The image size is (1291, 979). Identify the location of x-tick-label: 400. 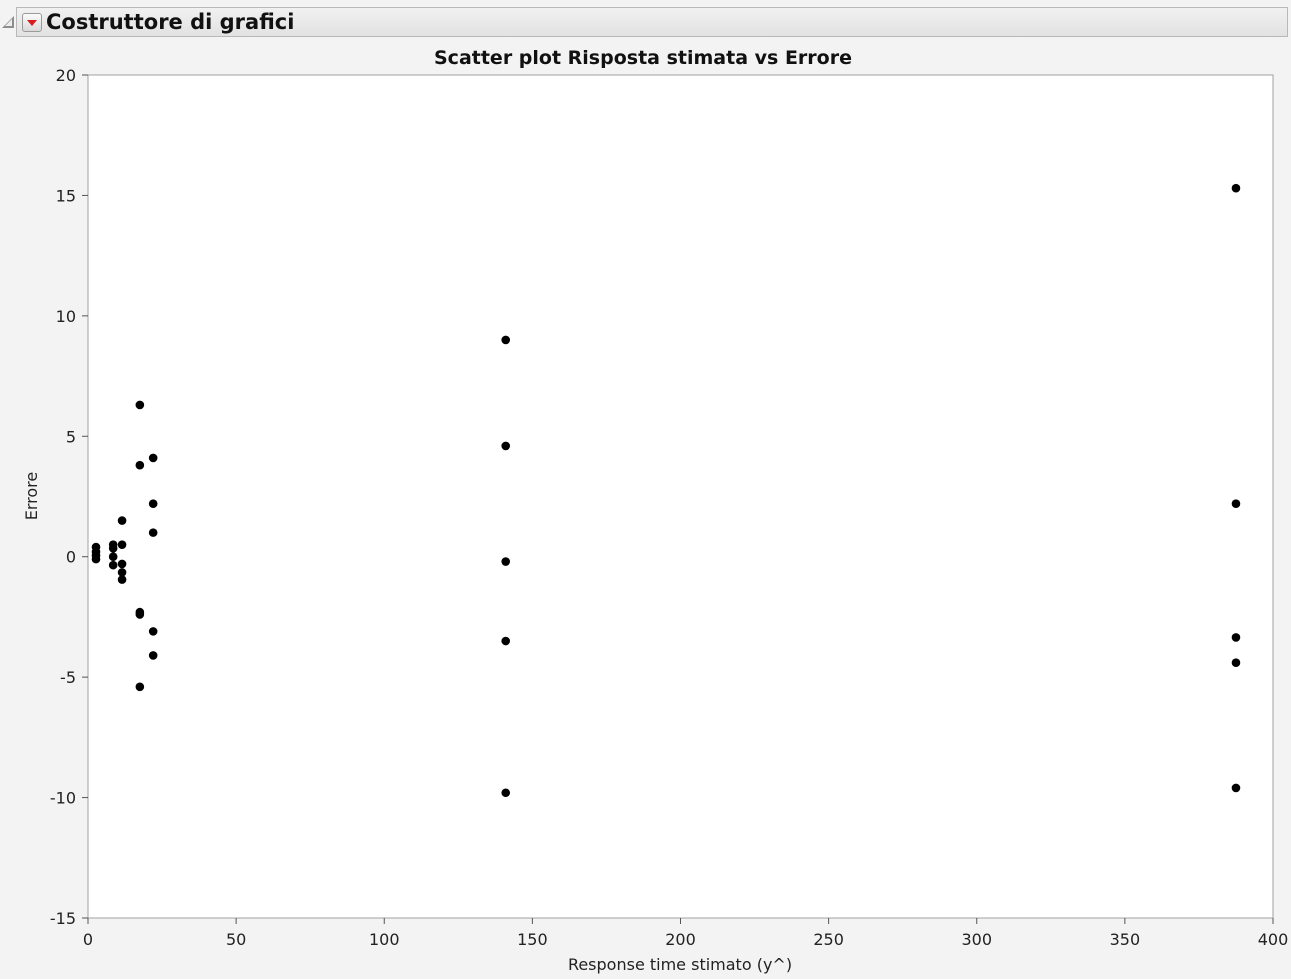
(1273, 939).